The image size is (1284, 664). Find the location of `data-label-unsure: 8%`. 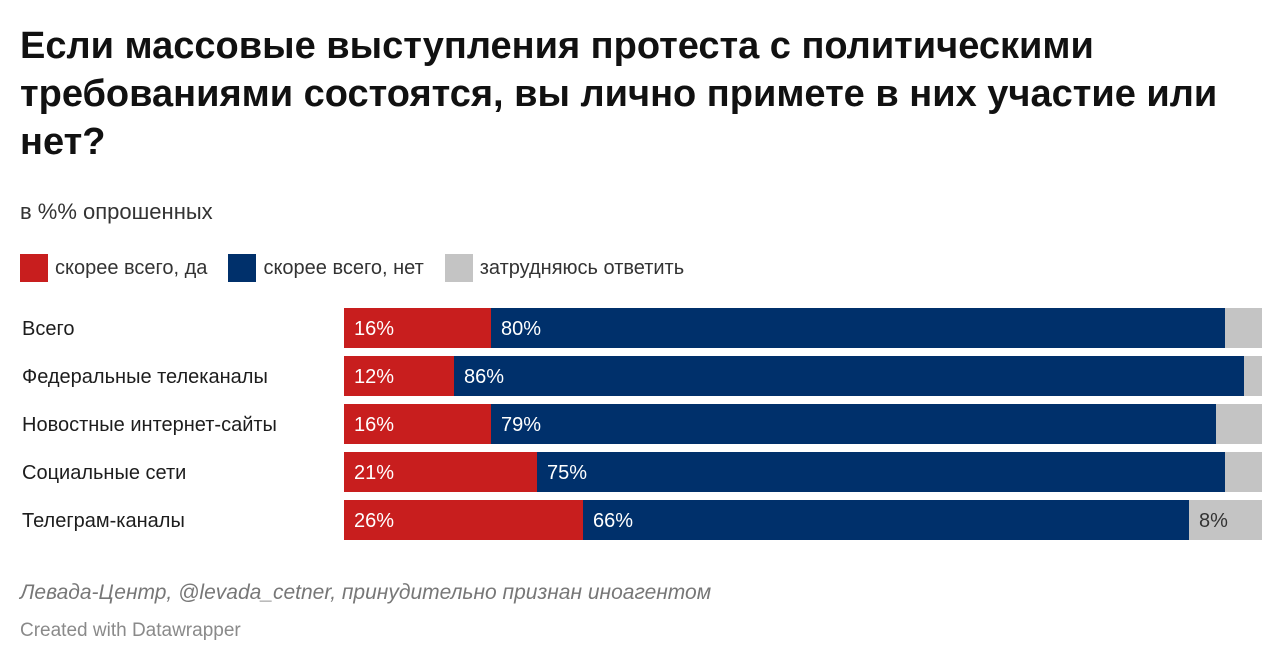

data-label-unsure: 8% is located at coordinates (1213, 521).